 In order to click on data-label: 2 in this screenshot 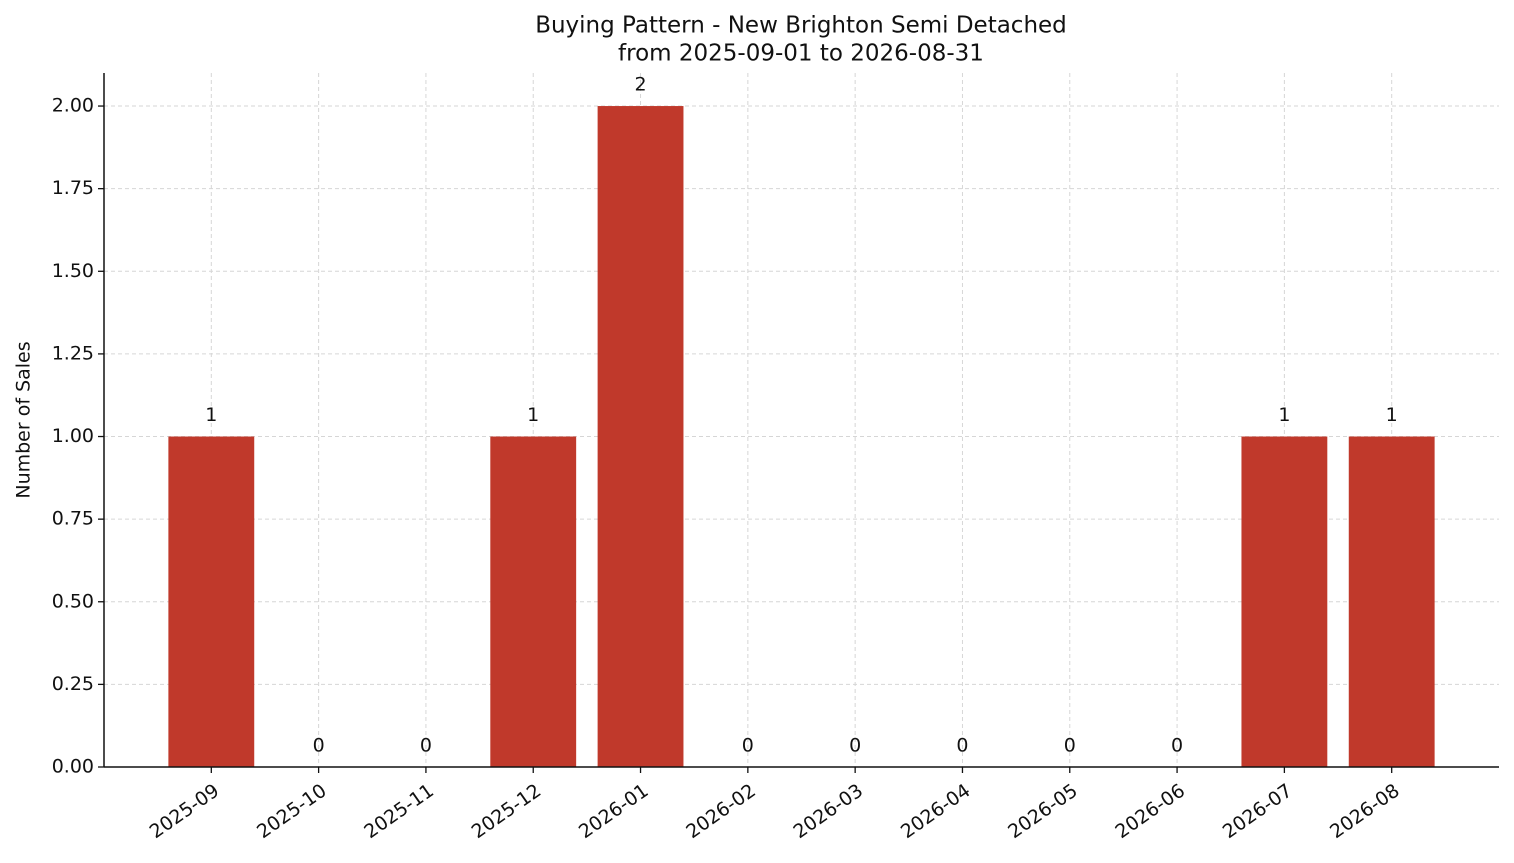, I will do `click(640, 85)`.